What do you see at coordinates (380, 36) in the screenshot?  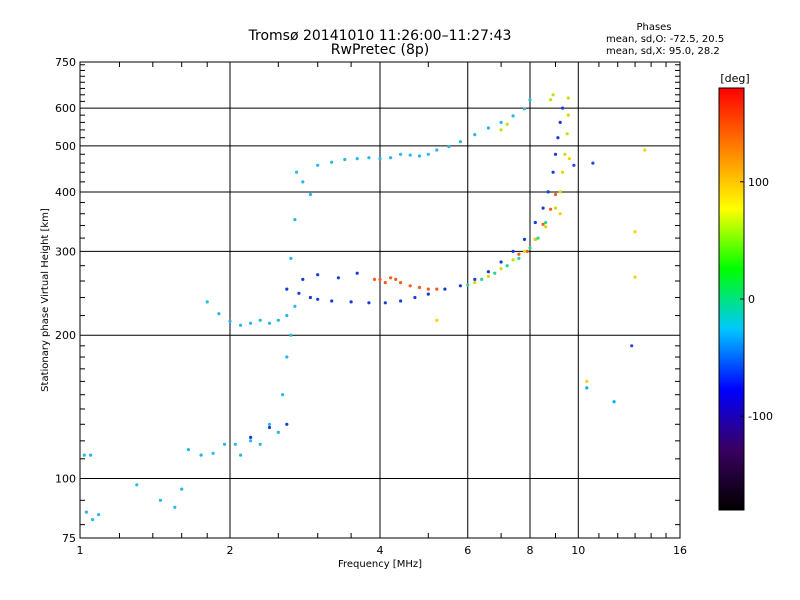 I see `chart-title: Tromsø 20141010 11:26:00–11:27:43` at bounding box center [380, 36].